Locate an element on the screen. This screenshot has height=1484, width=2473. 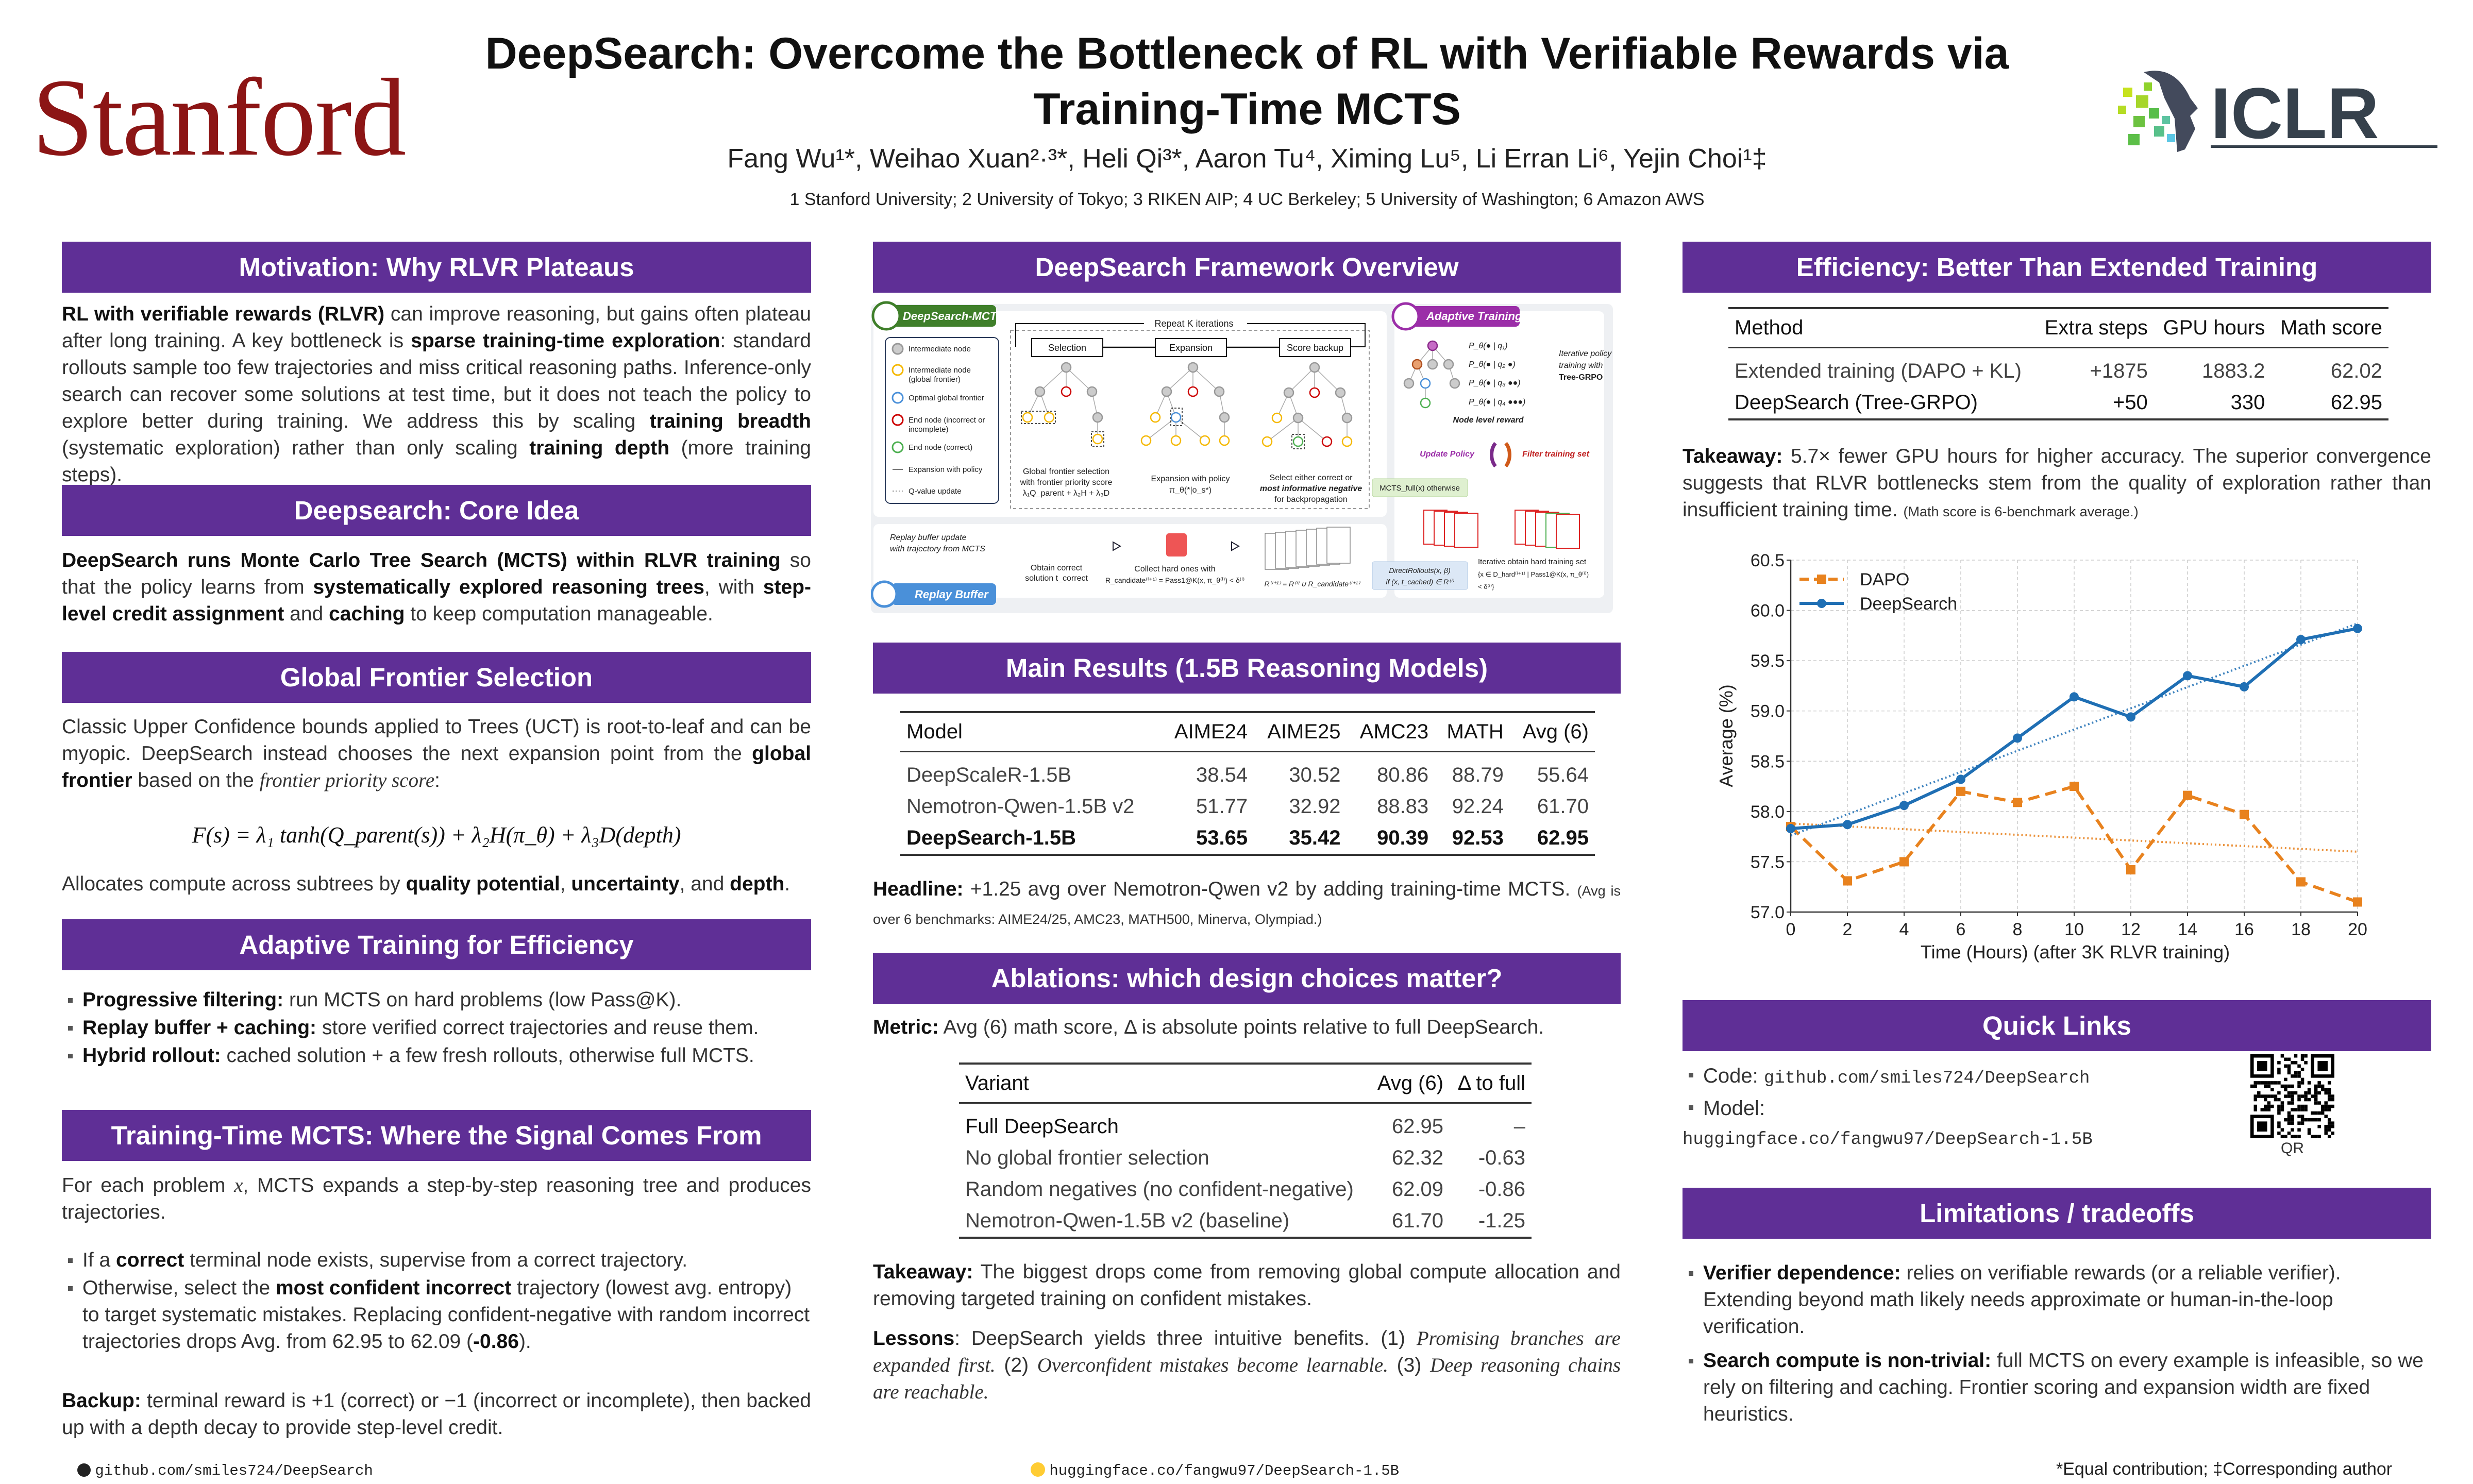
text-segment: training depth is located at coordinates (599, 448).